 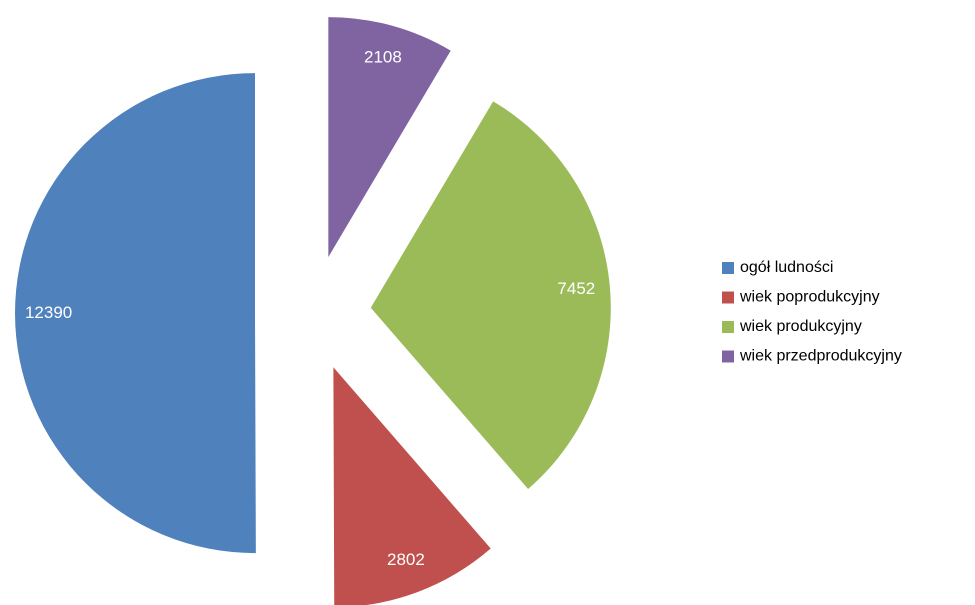 What do you see at coordinates (383, 56) in the screenshot?
I see `data-label: 2108` at bounding box center [383, 56].